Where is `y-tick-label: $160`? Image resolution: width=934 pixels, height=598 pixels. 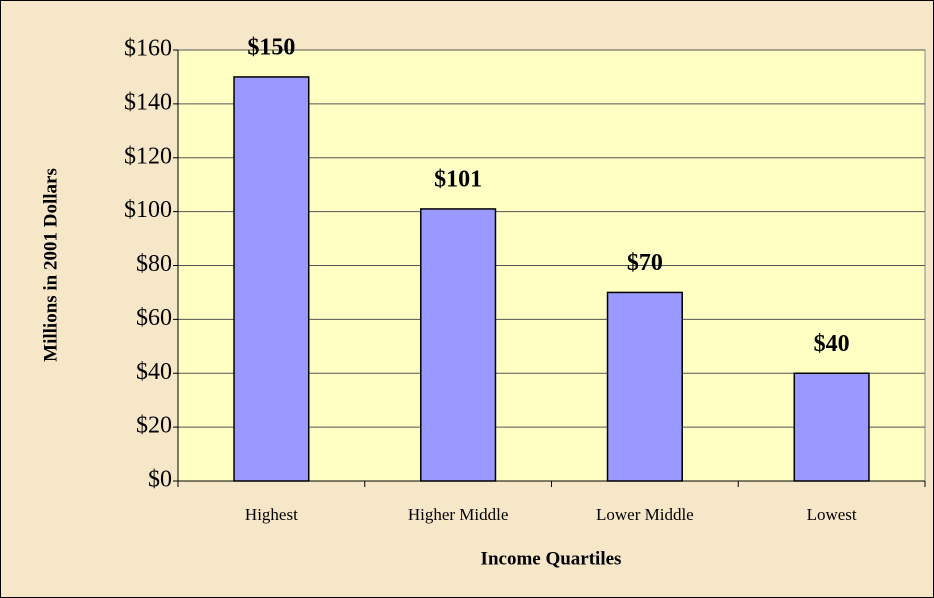 y-tick-label: $160 is located at coordinates (148, 49).